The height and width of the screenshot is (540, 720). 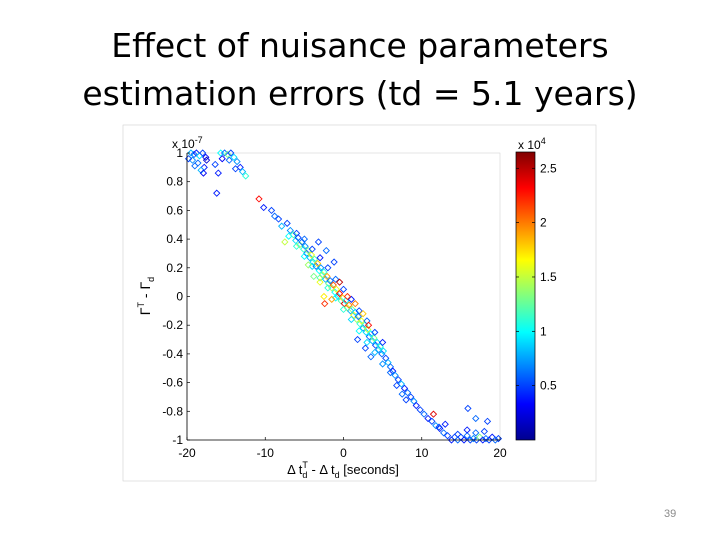 What do you see at coordinates (179, 153) in the screenshot?
I see `y-tick-label: 1` at bounding box center [179, 153].